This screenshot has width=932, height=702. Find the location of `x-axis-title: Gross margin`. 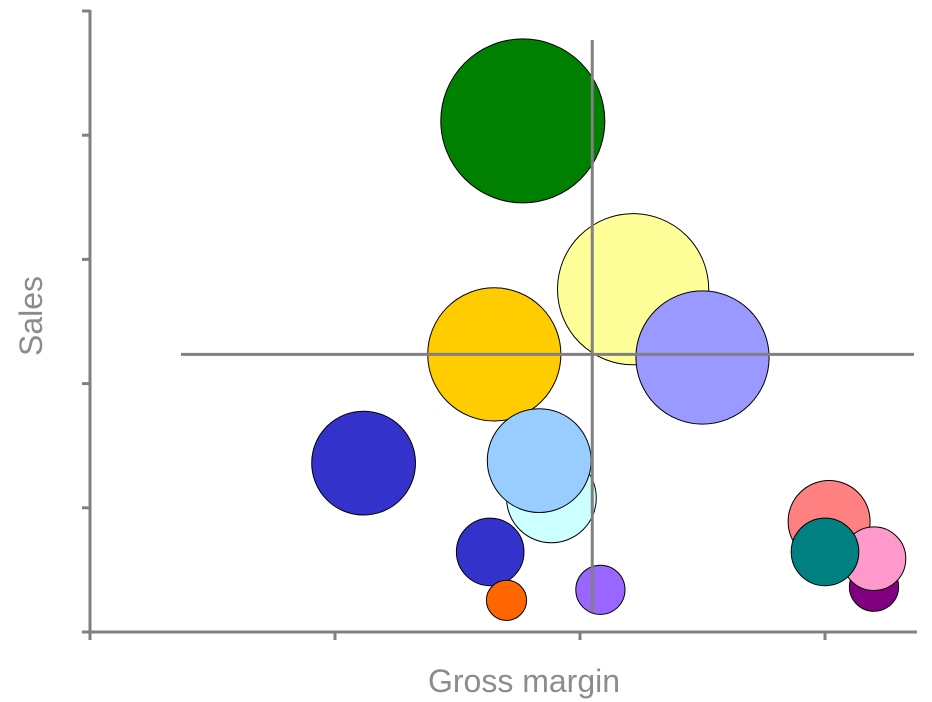

x-axis-title: Gross margin is located at coordinates (524, 681).